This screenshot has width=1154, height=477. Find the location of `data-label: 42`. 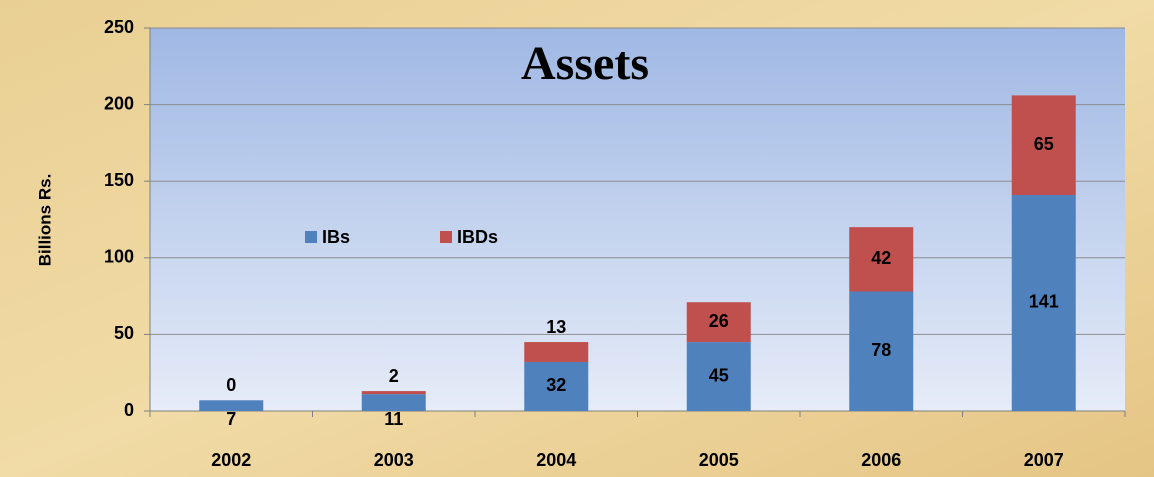

data-label: 42 is located at coordinates (881, 258).